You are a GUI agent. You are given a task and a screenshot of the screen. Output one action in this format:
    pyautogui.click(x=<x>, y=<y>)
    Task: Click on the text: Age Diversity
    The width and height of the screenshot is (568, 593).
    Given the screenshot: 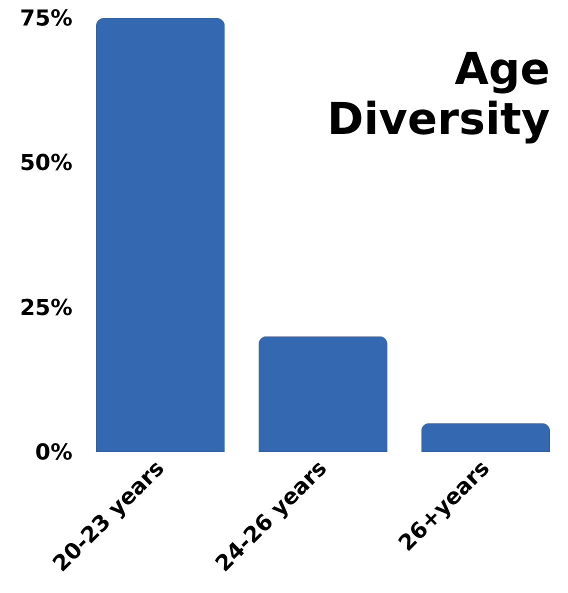 What is the action you would take?
    pyautogui.click(x=438, y=94)
    